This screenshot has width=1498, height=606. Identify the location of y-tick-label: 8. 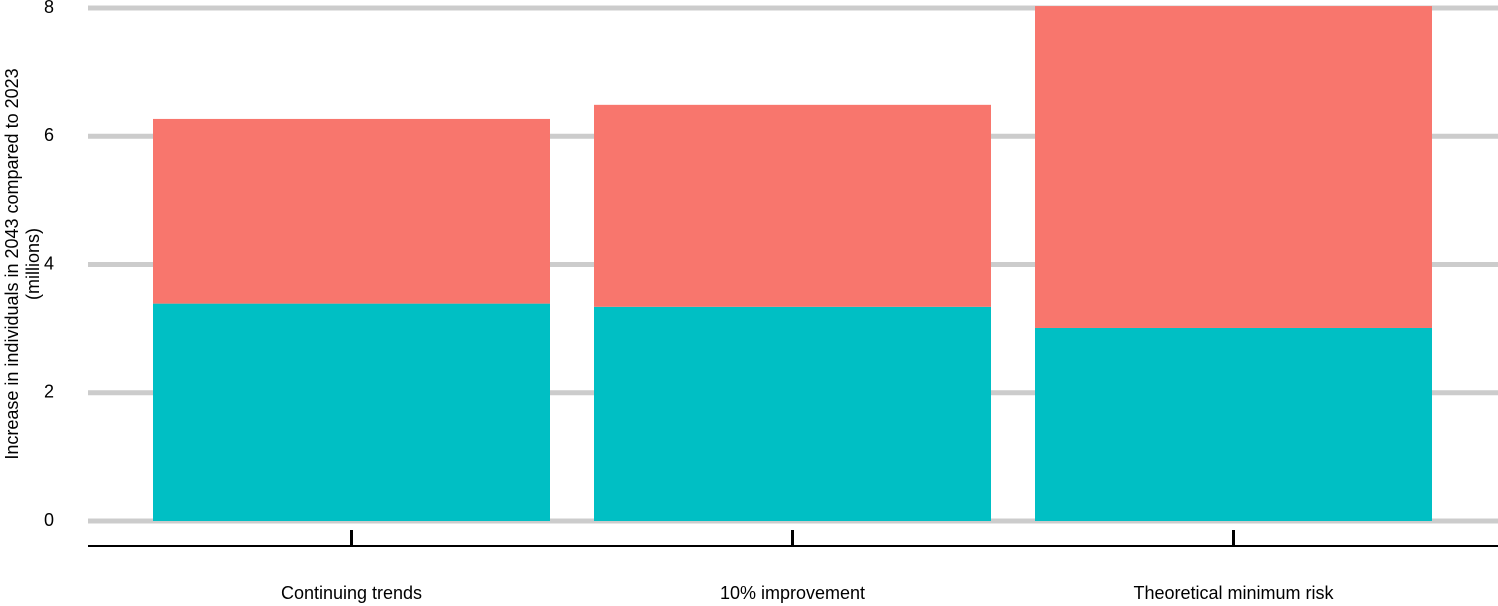
(49, 8).